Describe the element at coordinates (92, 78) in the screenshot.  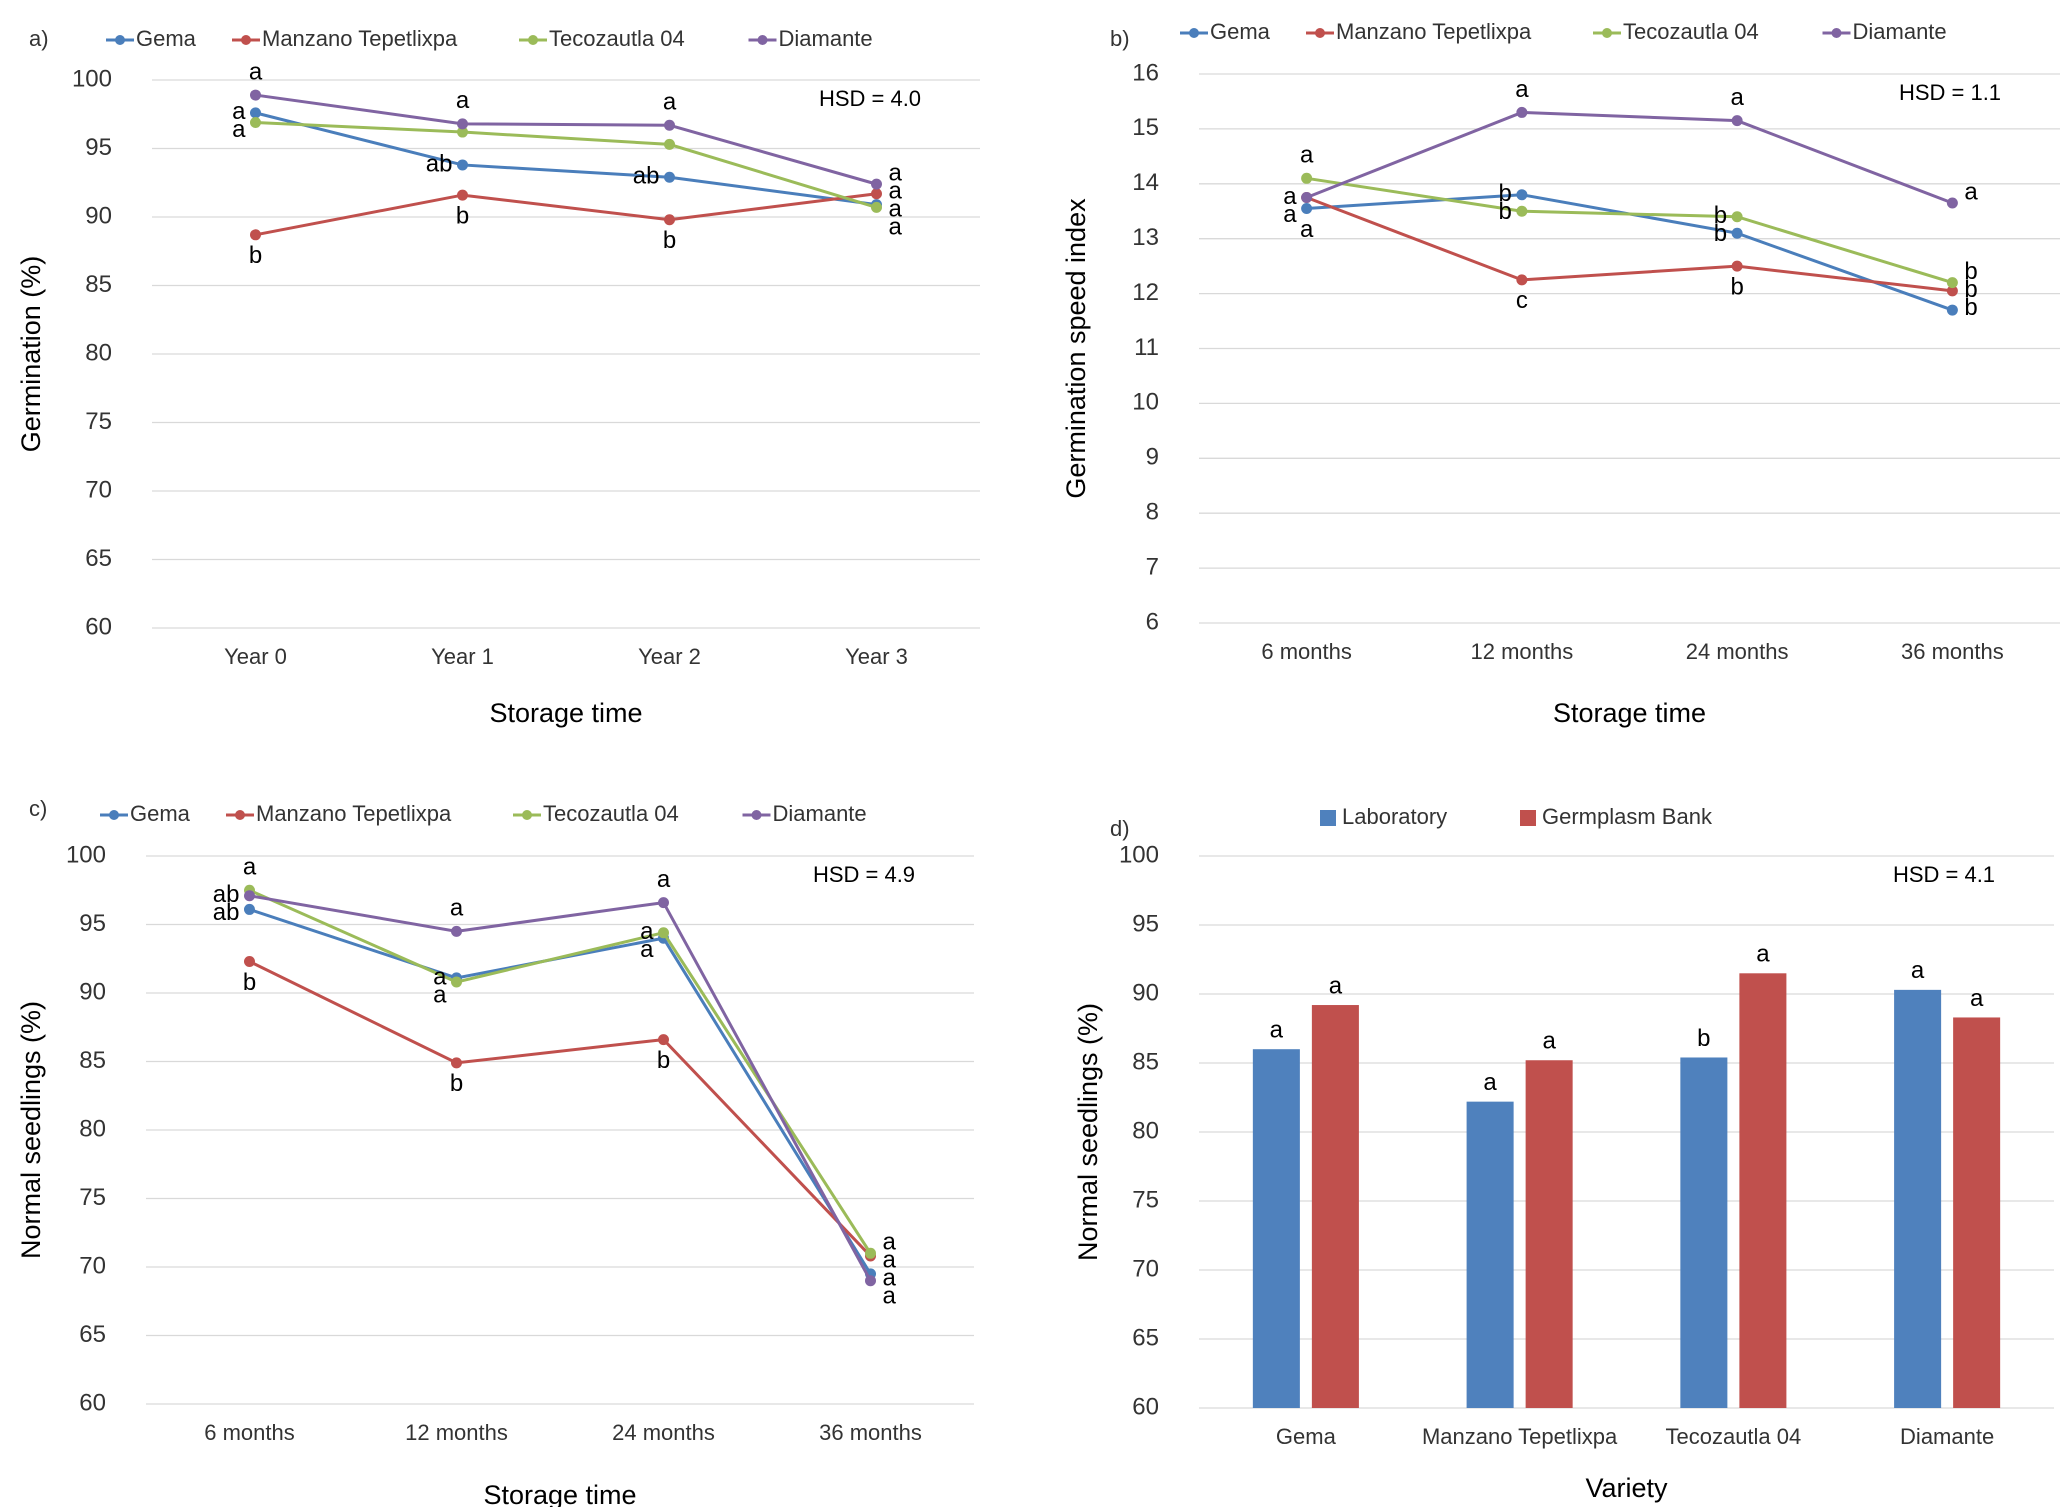
I see `y-tick-label: 100` at that location.